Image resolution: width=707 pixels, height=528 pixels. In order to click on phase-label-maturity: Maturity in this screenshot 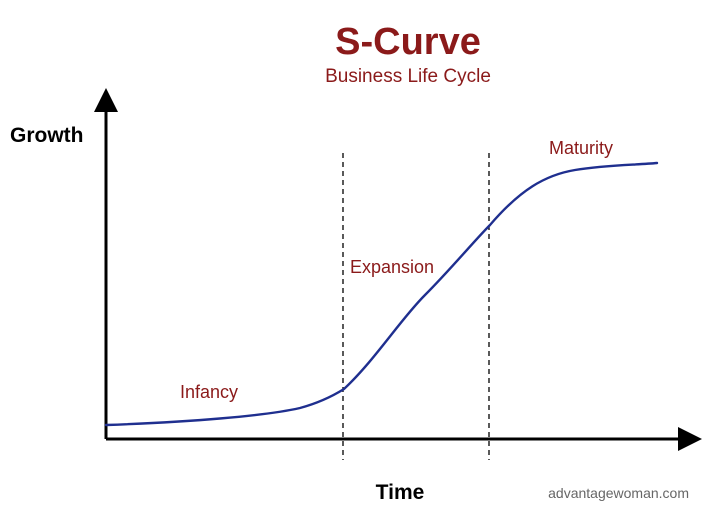, I will do `click(581, 148)`.